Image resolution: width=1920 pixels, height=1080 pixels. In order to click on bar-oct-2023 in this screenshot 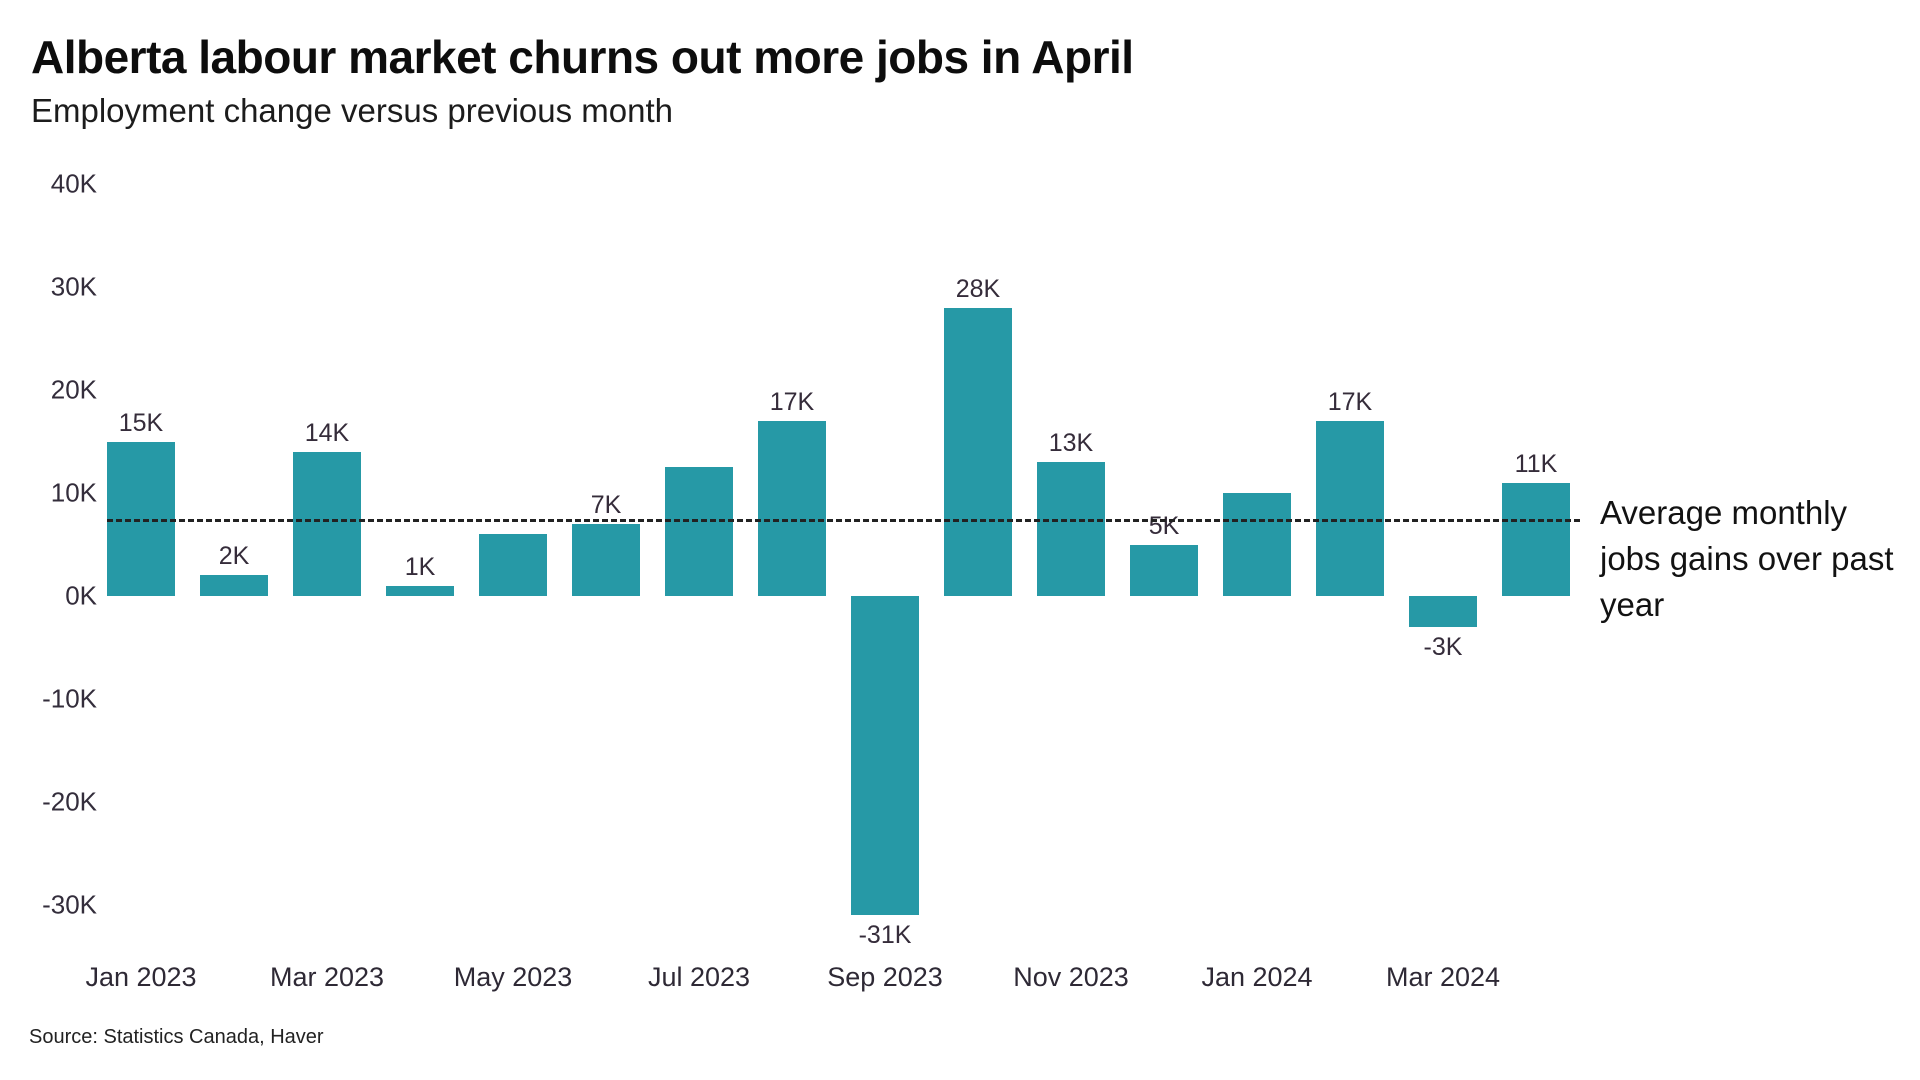, I will do `click(978, 451)`.